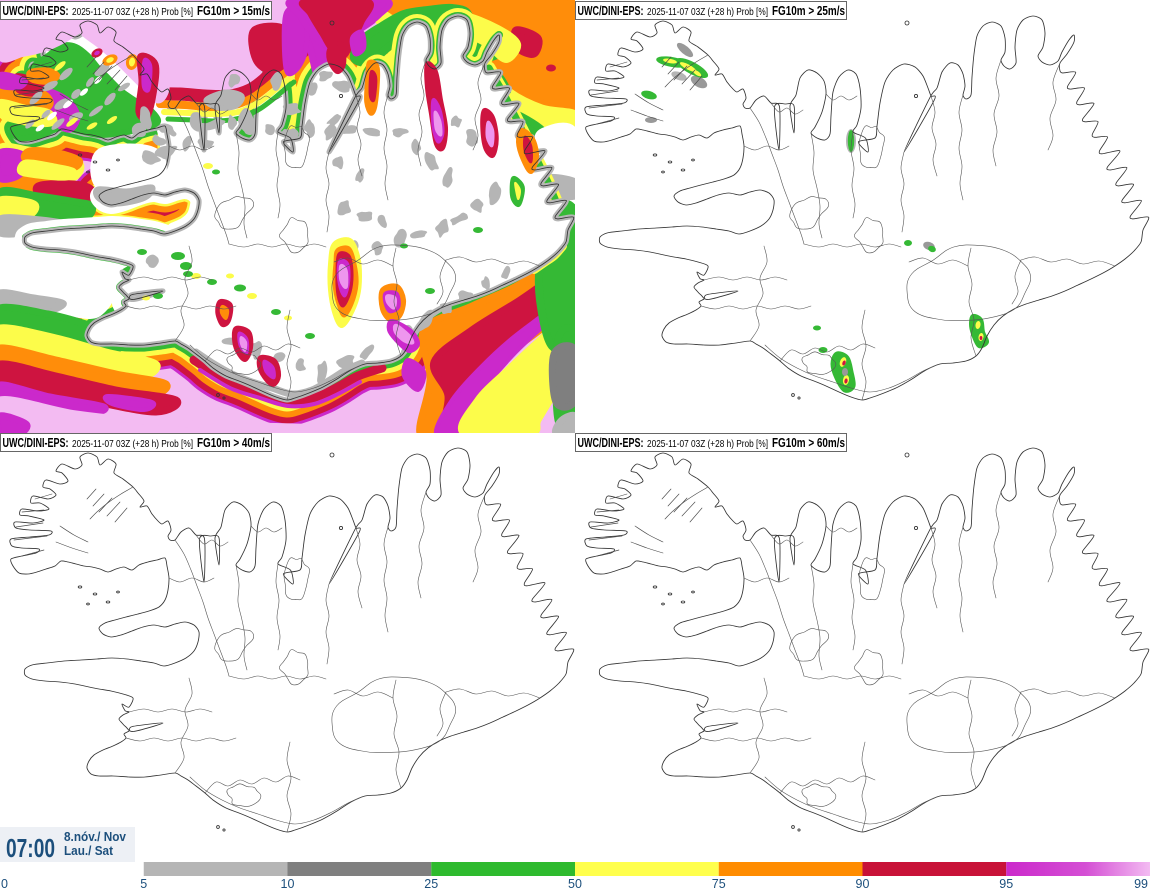  What do you see at coordinates (863, 884) in the screenshot?
I see `svg-text: 90` at bounding box center [863, 884].